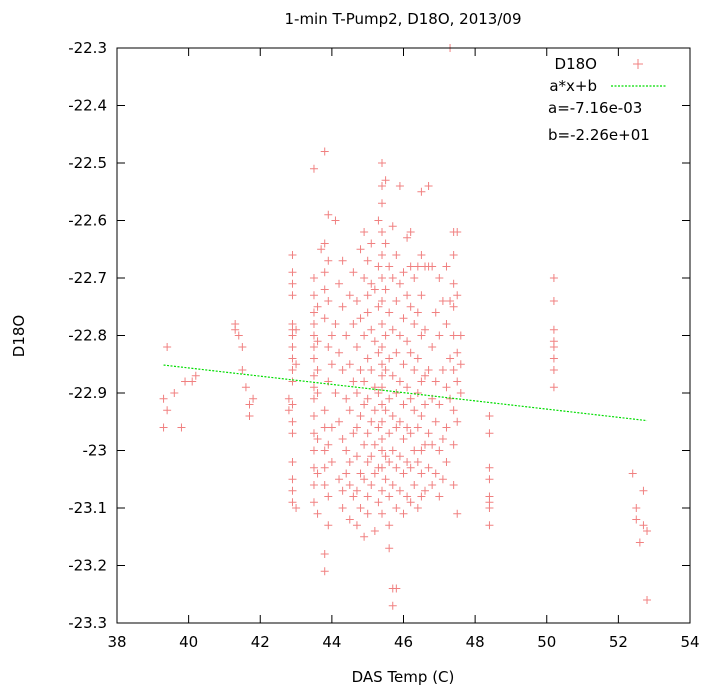 Image resolution: width=715 pixels, height=698 pixels. Describe the element at coordinates (331, 642) in the screenshot. I see `x-tick-label: 44` at that location.